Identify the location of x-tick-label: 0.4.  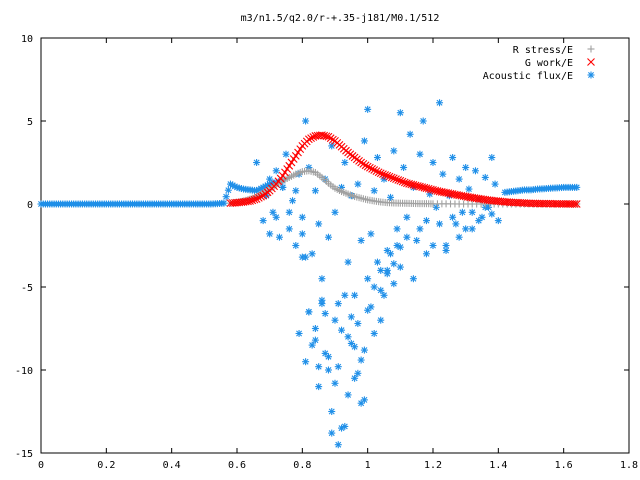
(172, 465).